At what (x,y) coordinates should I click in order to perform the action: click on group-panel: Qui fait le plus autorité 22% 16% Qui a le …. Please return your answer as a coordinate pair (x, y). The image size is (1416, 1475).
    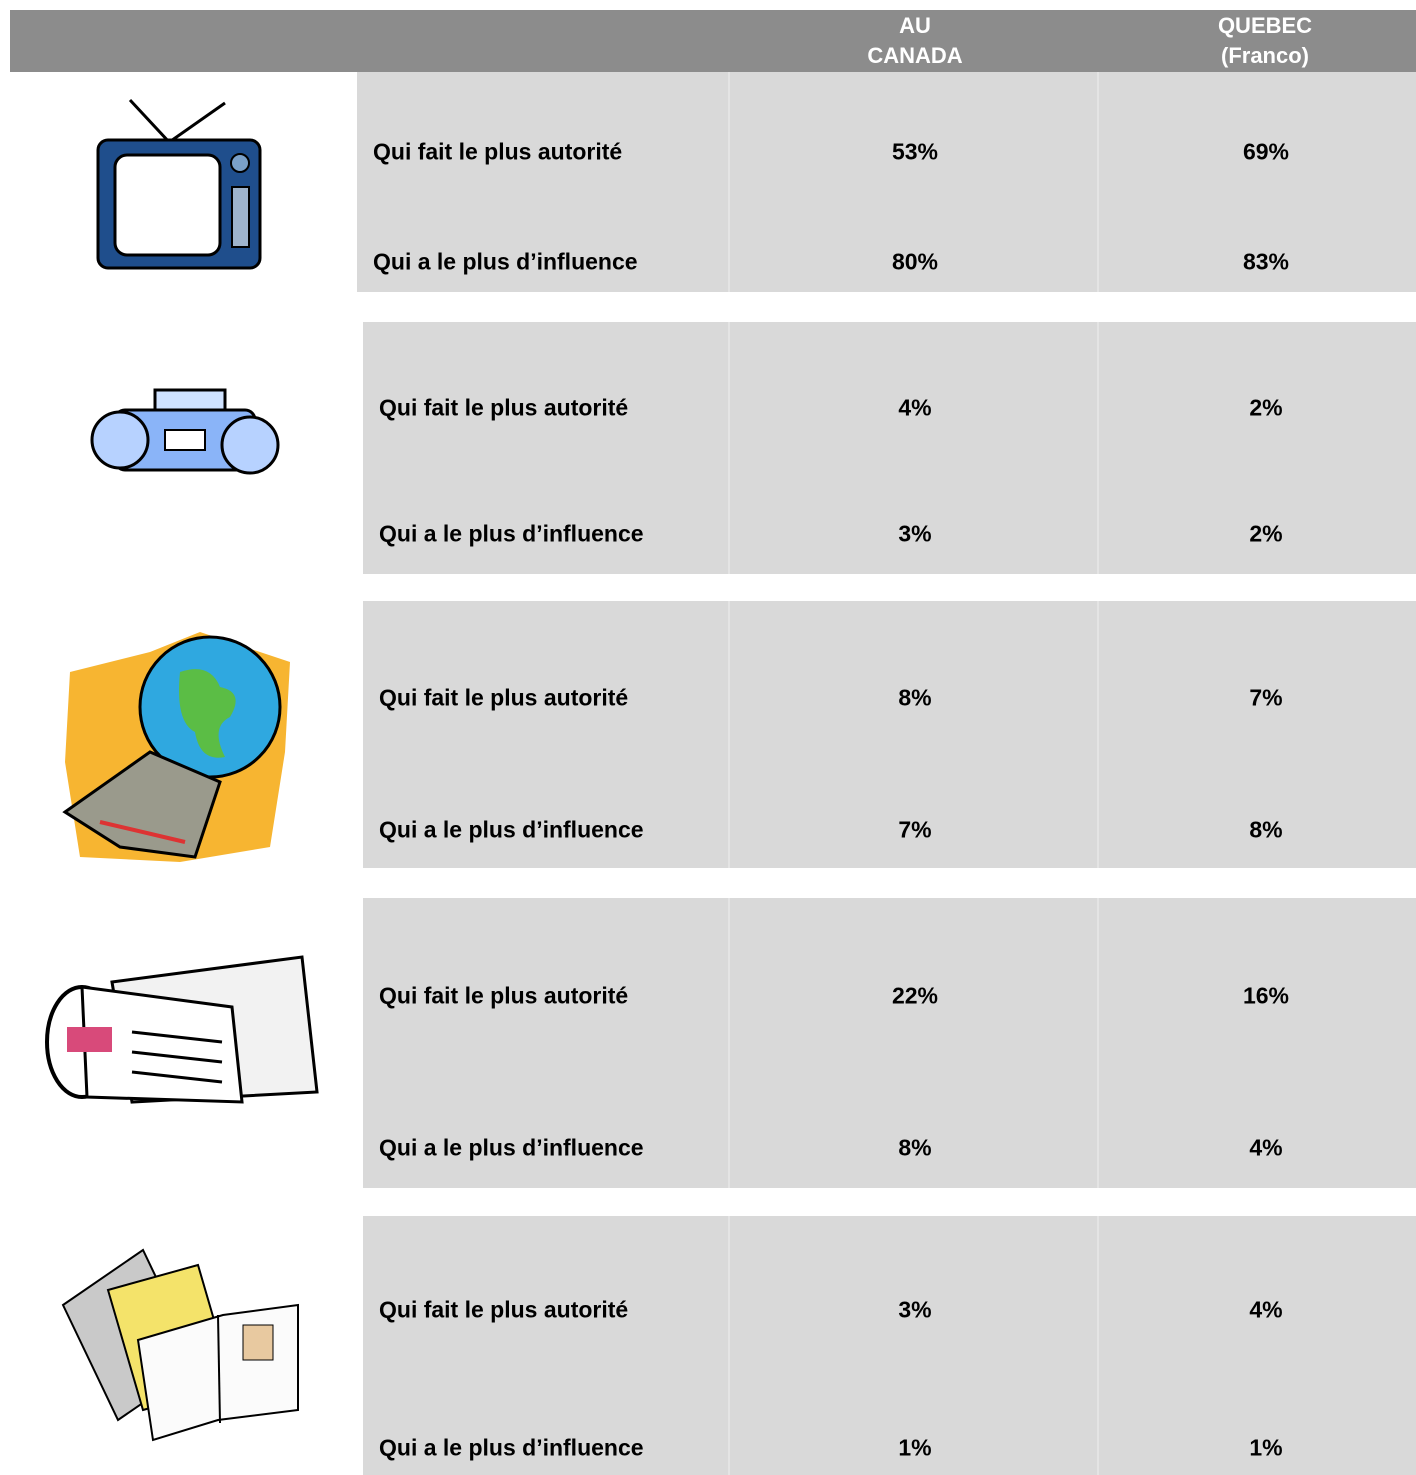
    Looking at the image, I should click on (889, 1043).